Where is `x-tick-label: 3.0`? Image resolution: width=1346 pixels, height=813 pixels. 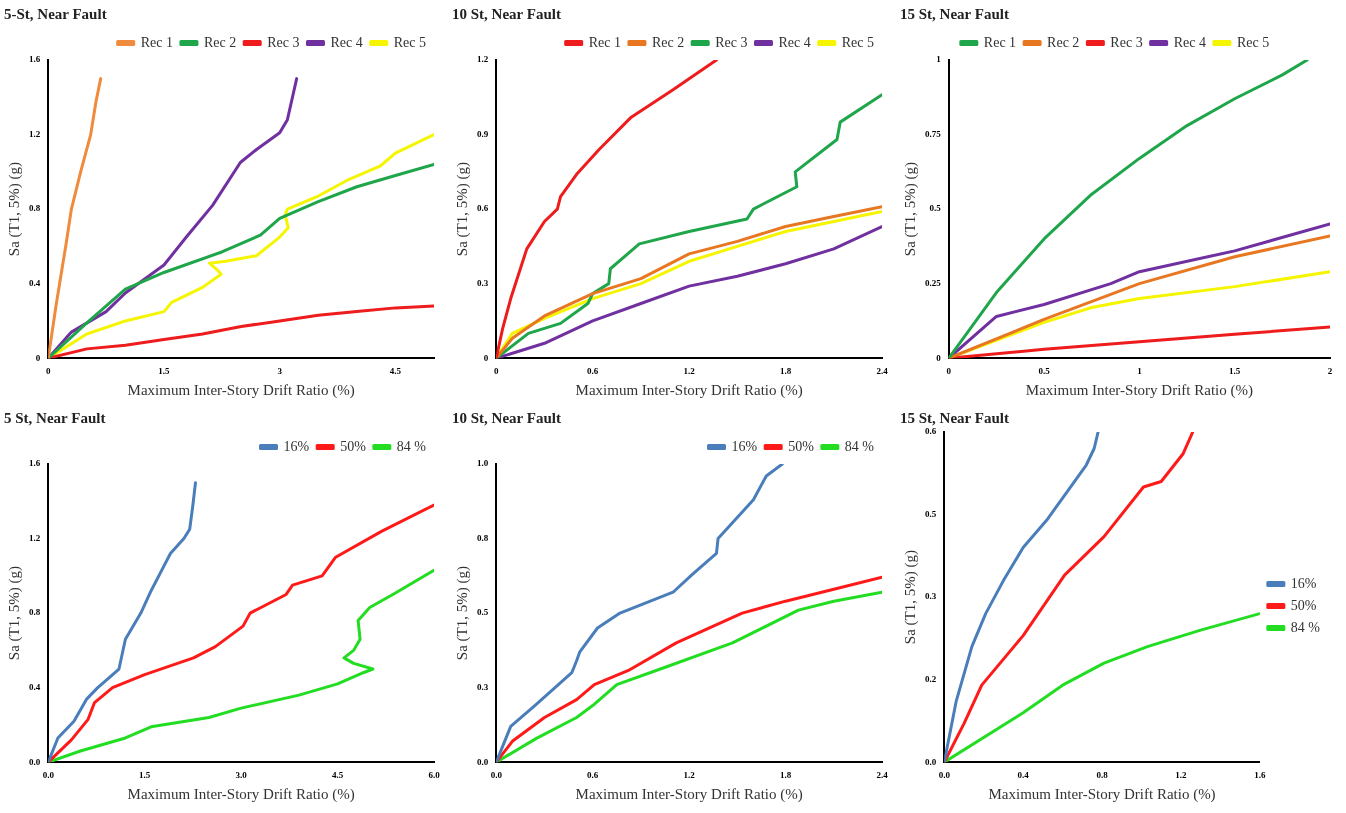
x-tick-label: 3.0 is located at coordinates (241, 774).